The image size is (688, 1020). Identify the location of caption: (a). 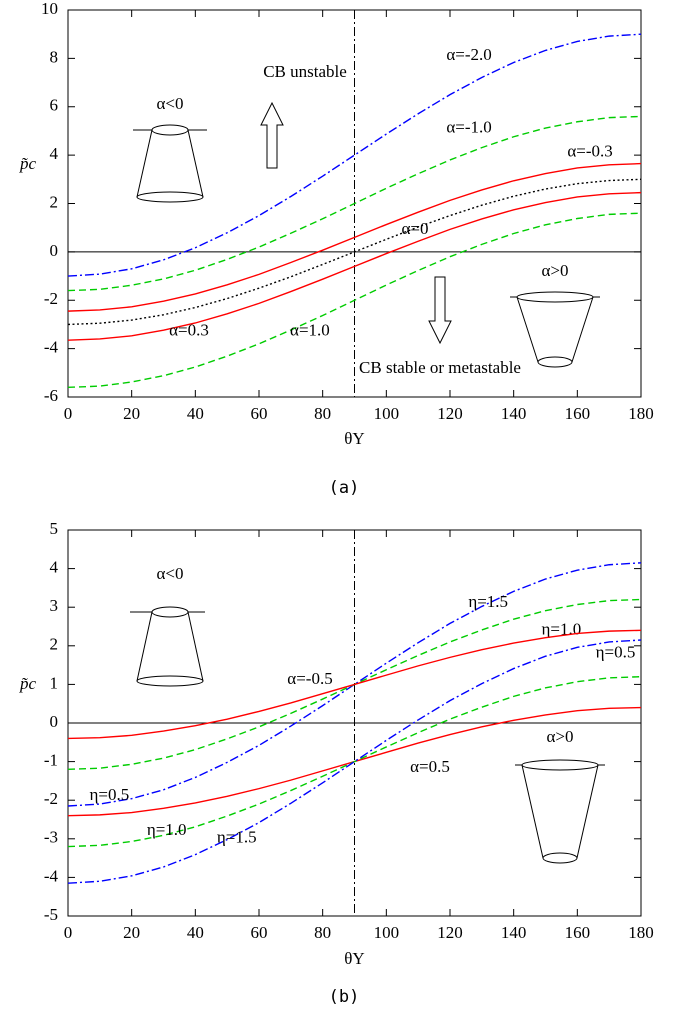
(344, 488).